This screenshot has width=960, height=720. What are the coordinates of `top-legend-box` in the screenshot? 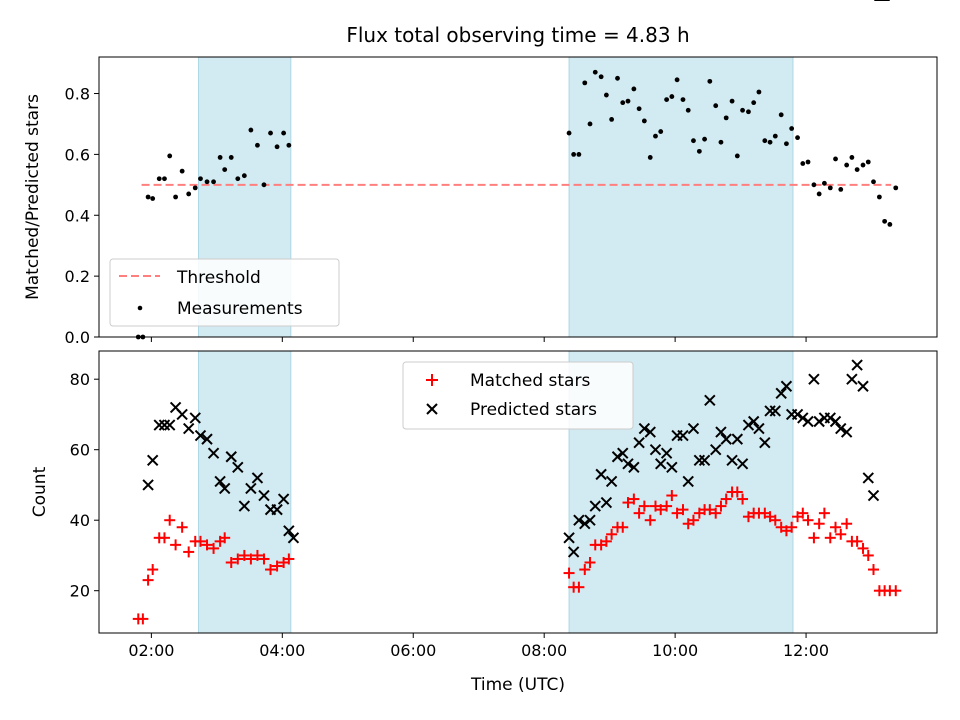 It's located at (224, 292).